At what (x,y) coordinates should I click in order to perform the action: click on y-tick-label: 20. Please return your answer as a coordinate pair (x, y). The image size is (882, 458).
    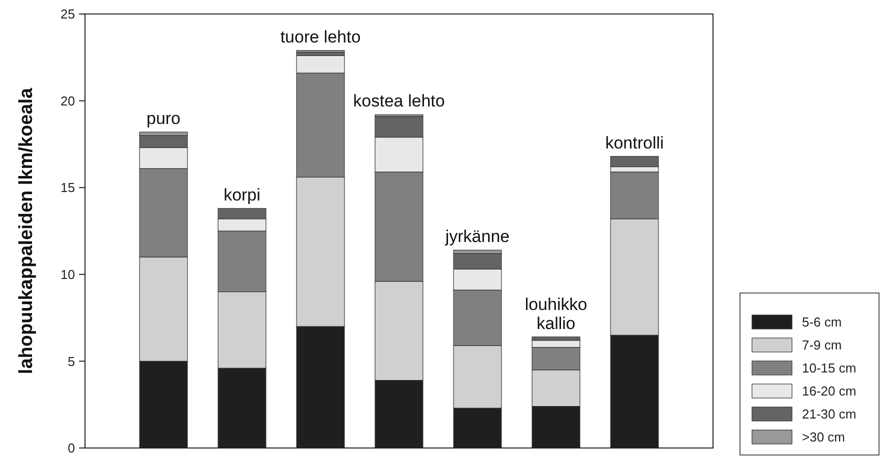
    Looking at the image, I should click on (67, 100).